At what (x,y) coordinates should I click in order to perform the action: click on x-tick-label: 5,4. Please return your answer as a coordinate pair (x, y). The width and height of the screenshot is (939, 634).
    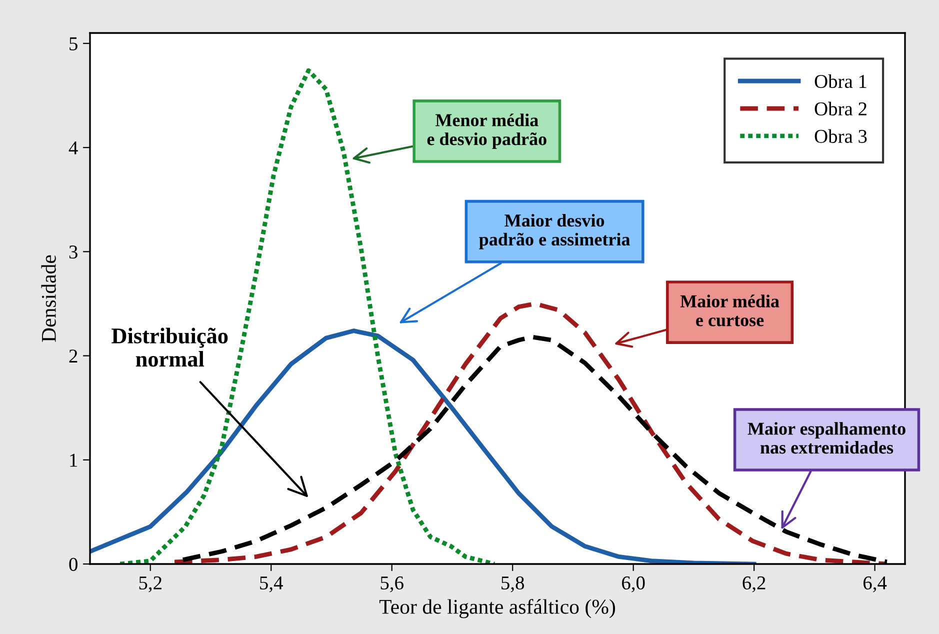
    Looking at the image, I should click on (271, 584).